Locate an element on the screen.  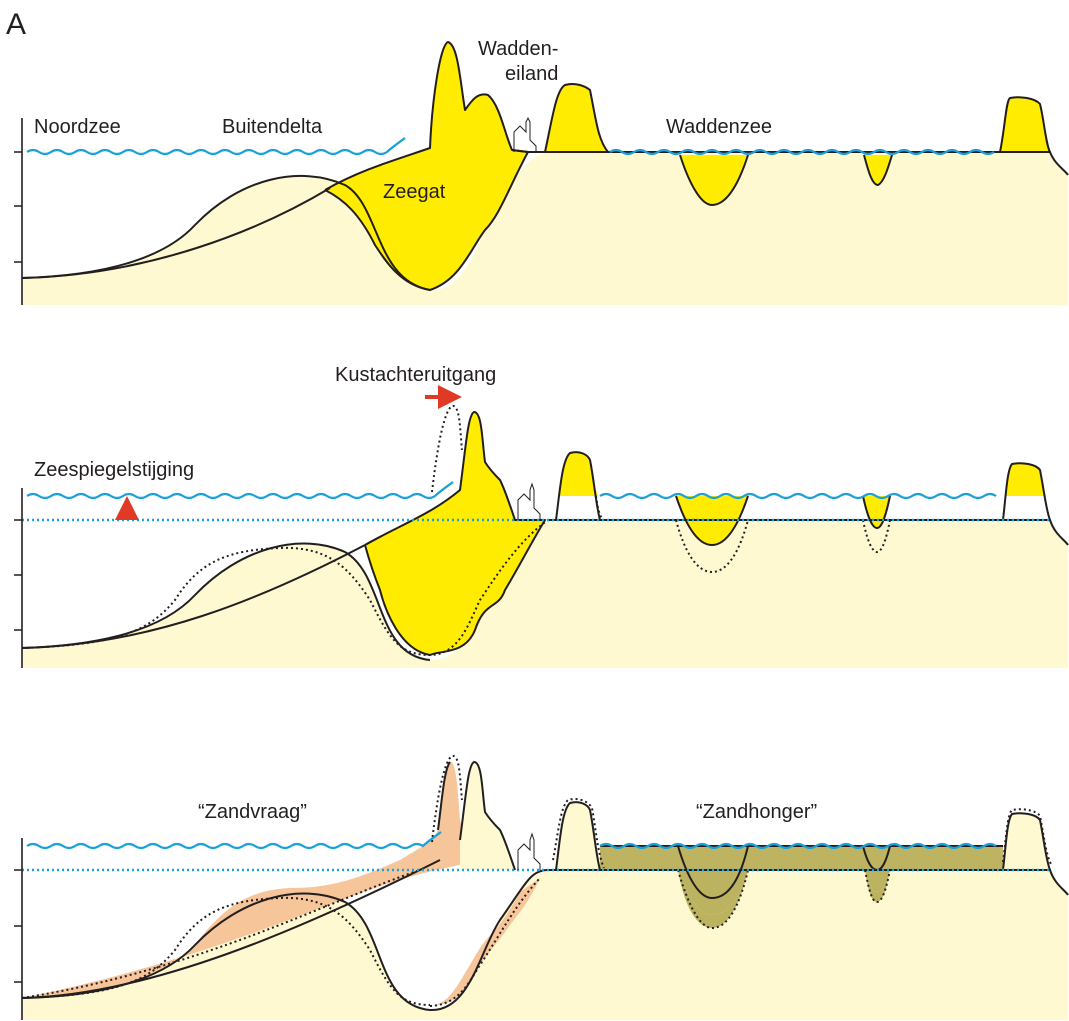
label-zeegat: Zeegat is located at coordinates (414, 192).